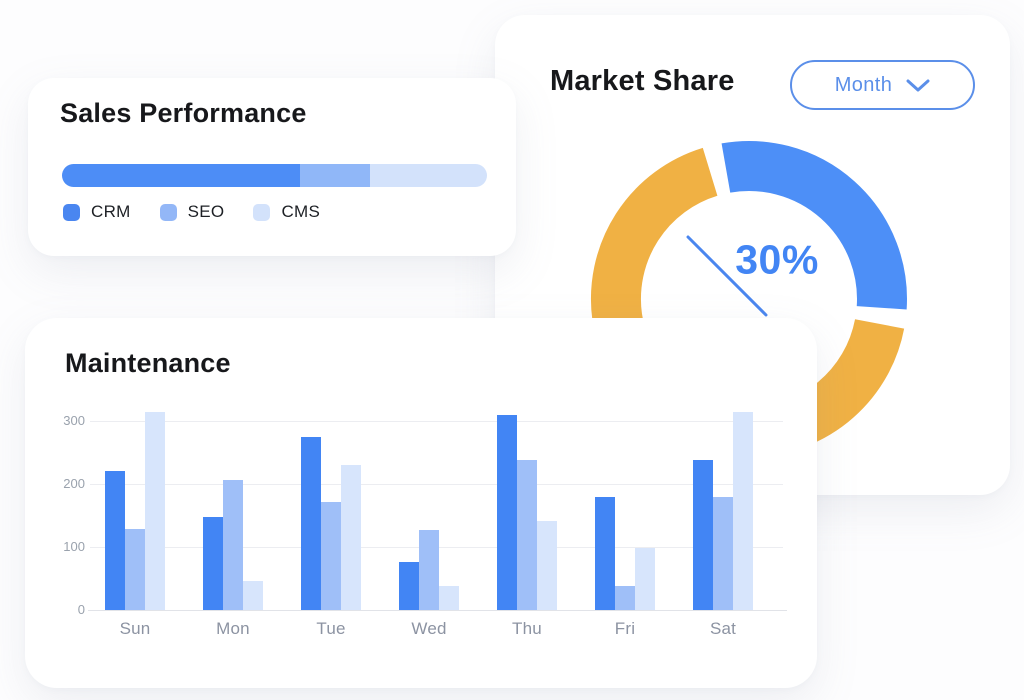 Image resolution: width=1024 pixels, height=700 pixels. What do you see at coordinates (723, 628) in the screenshot?
I see `x-tick-label-sat: Sat` at bounding box center [723, 628].